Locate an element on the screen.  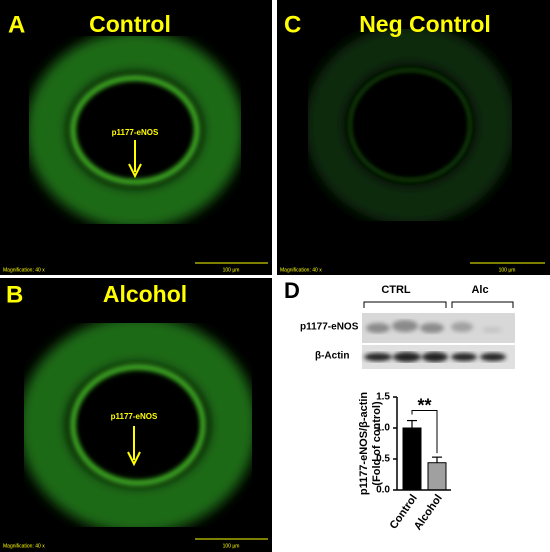
significance: ** is located at coordinates (424, 405).